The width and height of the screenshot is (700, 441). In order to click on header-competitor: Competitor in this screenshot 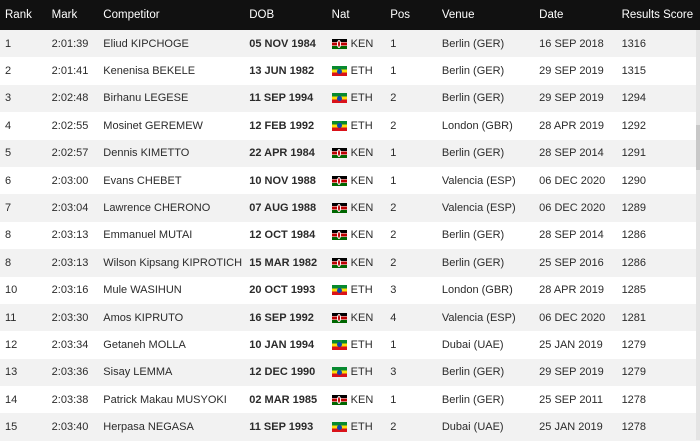, I will do `click(131, 15)`.